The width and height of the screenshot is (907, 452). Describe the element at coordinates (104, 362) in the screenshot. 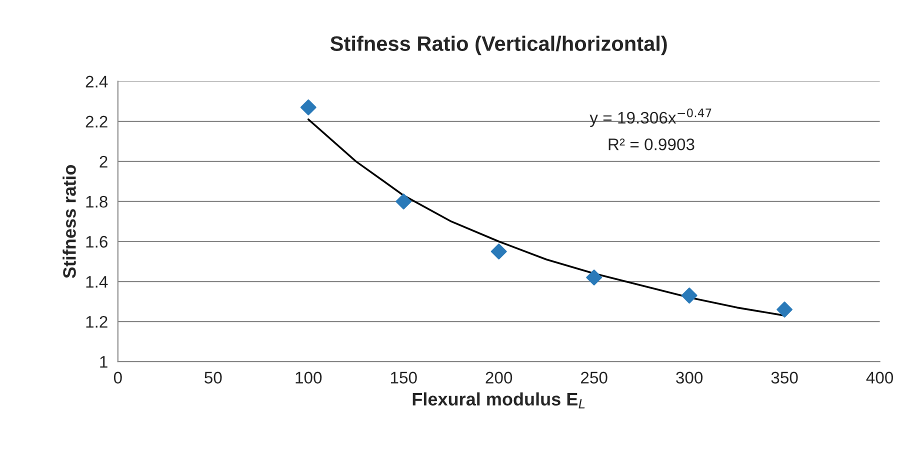

I see `y-tick-label: 1` at that location.